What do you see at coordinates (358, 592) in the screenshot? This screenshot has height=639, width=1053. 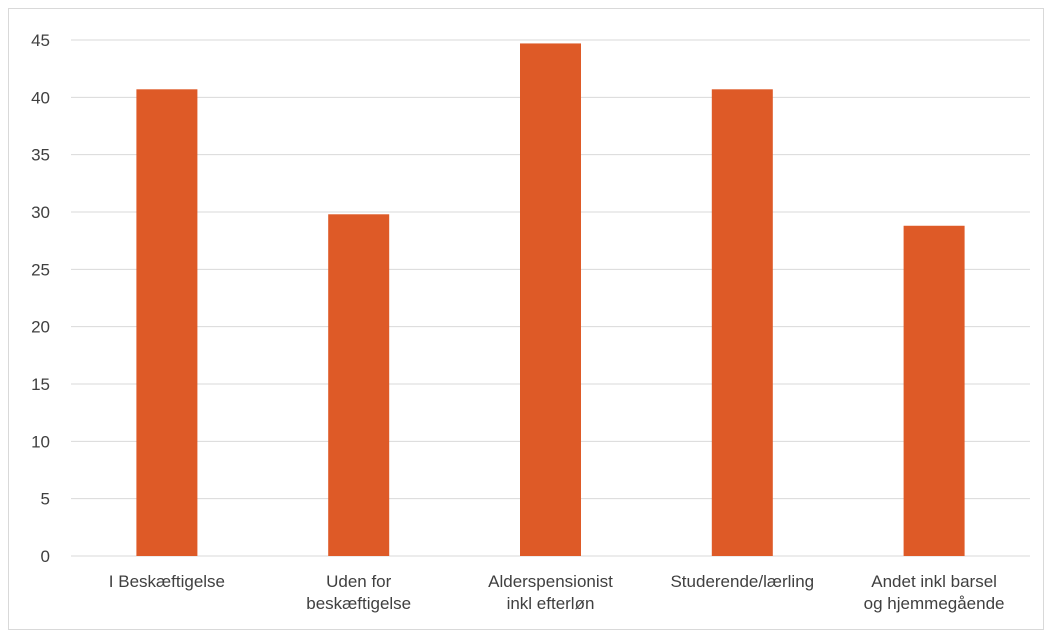 I see `x-tick-label: Uden for beskæftigelse` at bounding box center [358, 592].